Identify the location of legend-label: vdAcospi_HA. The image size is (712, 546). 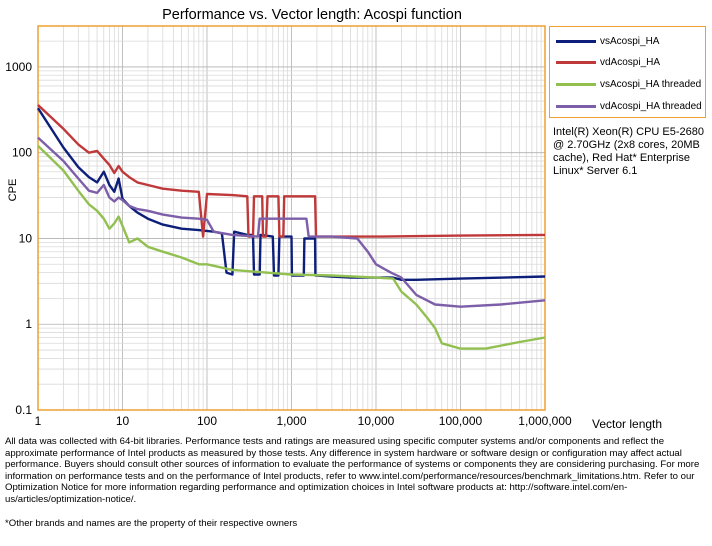
(630, 62).